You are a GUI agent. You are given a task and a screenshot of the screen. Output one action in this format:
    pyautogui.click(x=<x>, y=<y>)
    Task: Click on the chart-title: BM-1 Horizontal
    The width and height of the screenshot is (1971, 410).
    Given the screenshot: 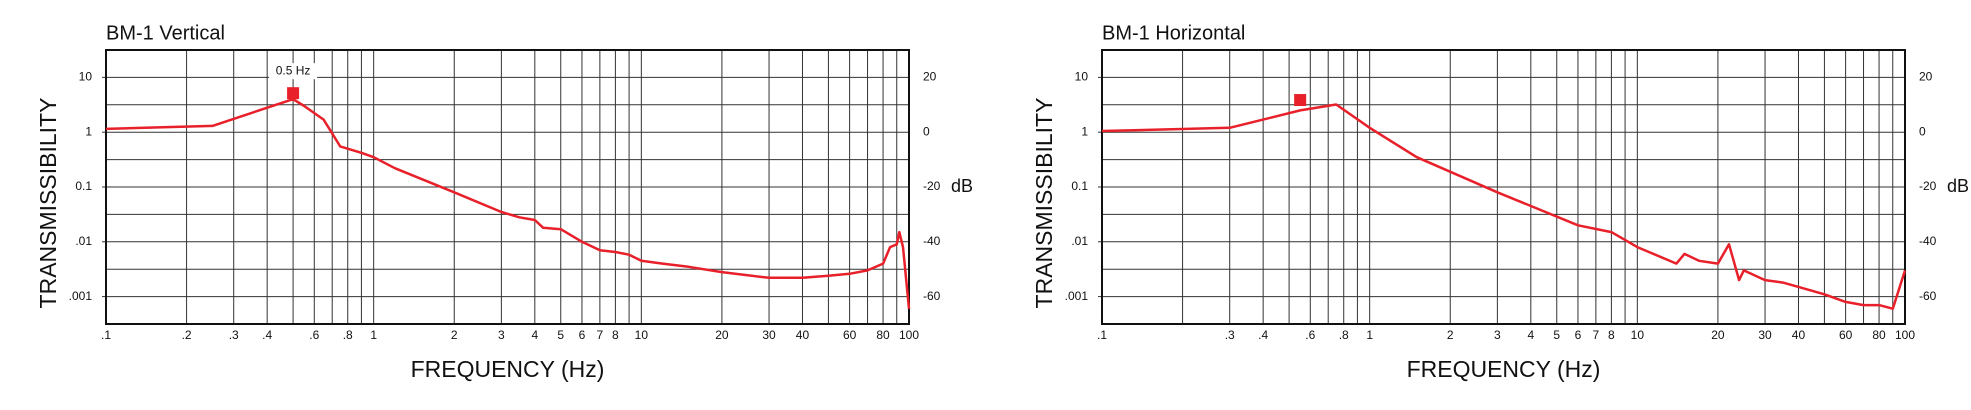 What is the action you would take?
    pyautogui.click(x=1173, y=33)
    